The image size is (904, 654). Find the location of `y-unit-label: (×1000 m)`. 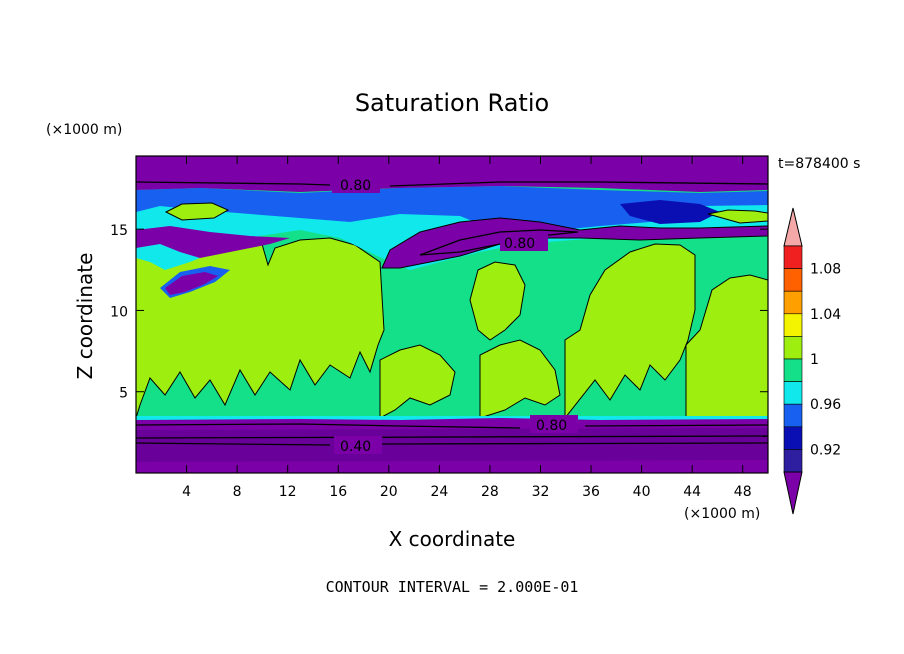

y-unit-label: (×1000 m) is located at coordinates (84, 130).